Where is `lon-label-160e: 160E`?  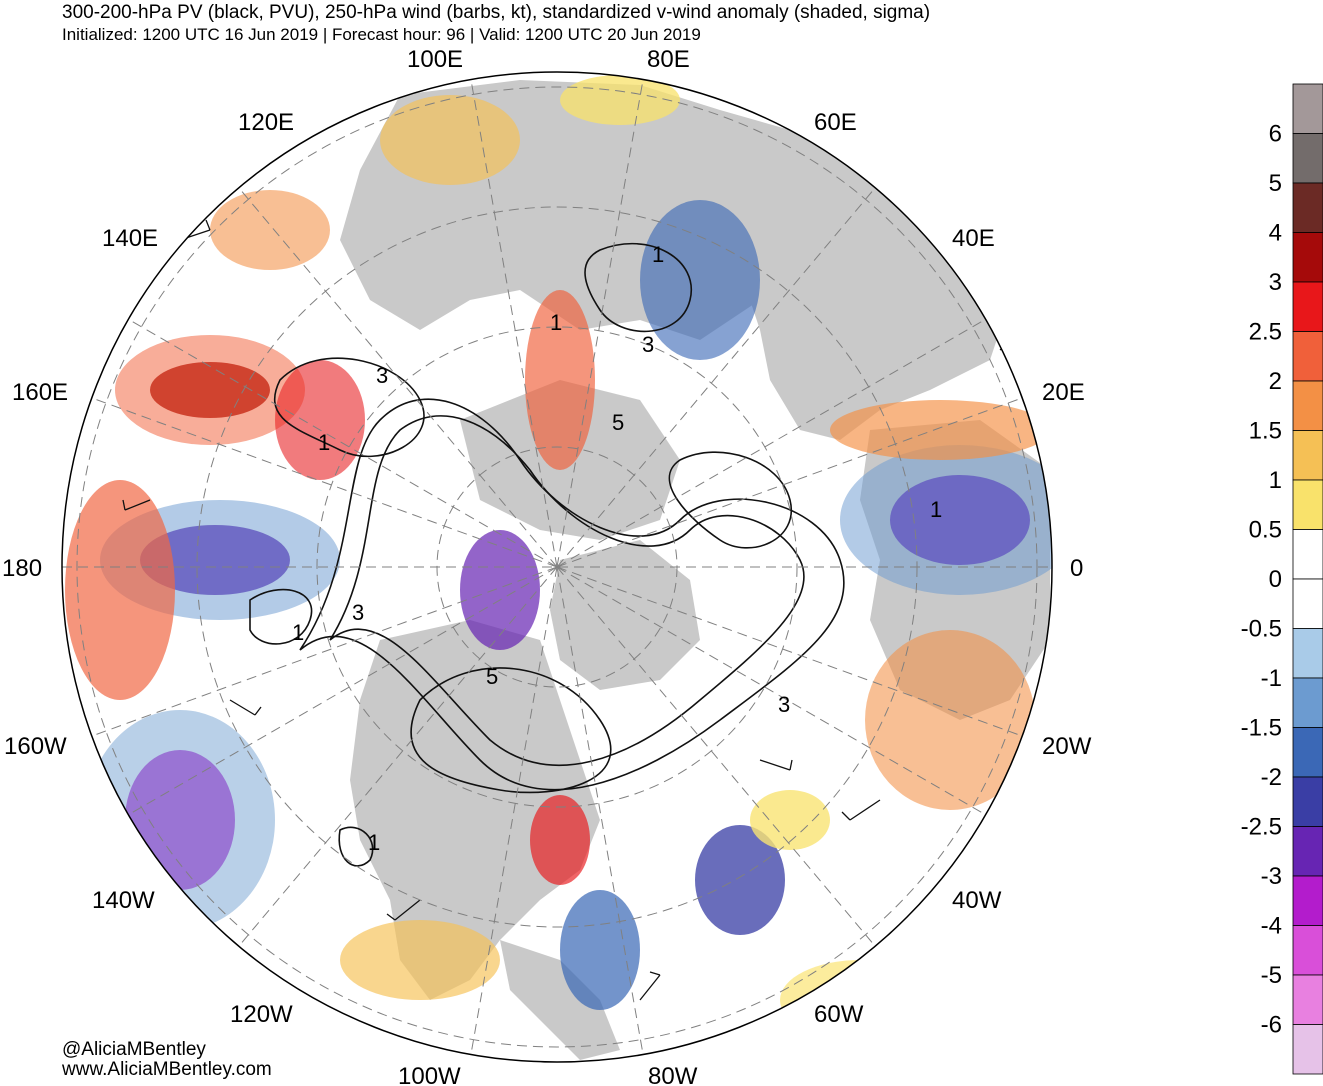 lon-label-160e: 160E is located at coordinates (40, 392).